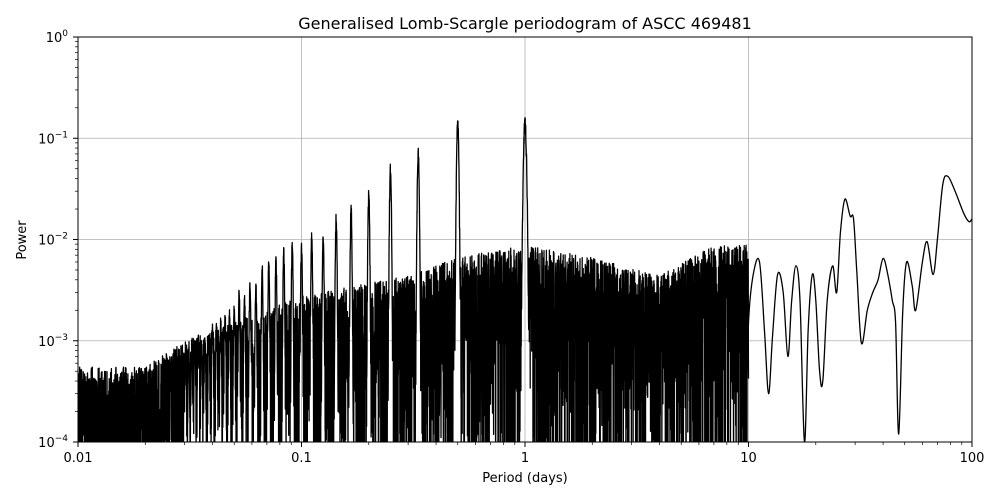  Describe the element at coordinates (22, 240) in the screenshot. I see `y-axis-label: Power` at that location.